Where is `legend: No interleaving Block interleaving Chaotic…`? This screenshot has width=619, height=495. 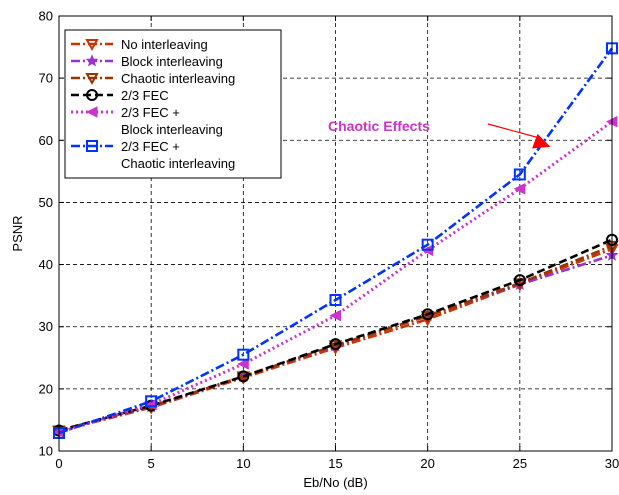
legend: No interleaving Block interleaving Chaotic… is located at coordinates (173, 104).